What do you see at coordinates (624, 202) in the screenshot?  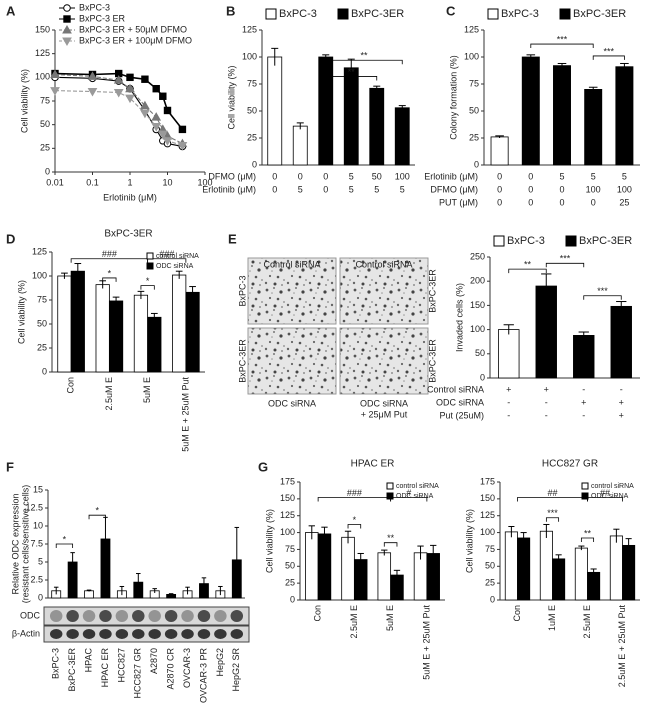 I see `condition-value: 25` at bounding box center [624, 202].